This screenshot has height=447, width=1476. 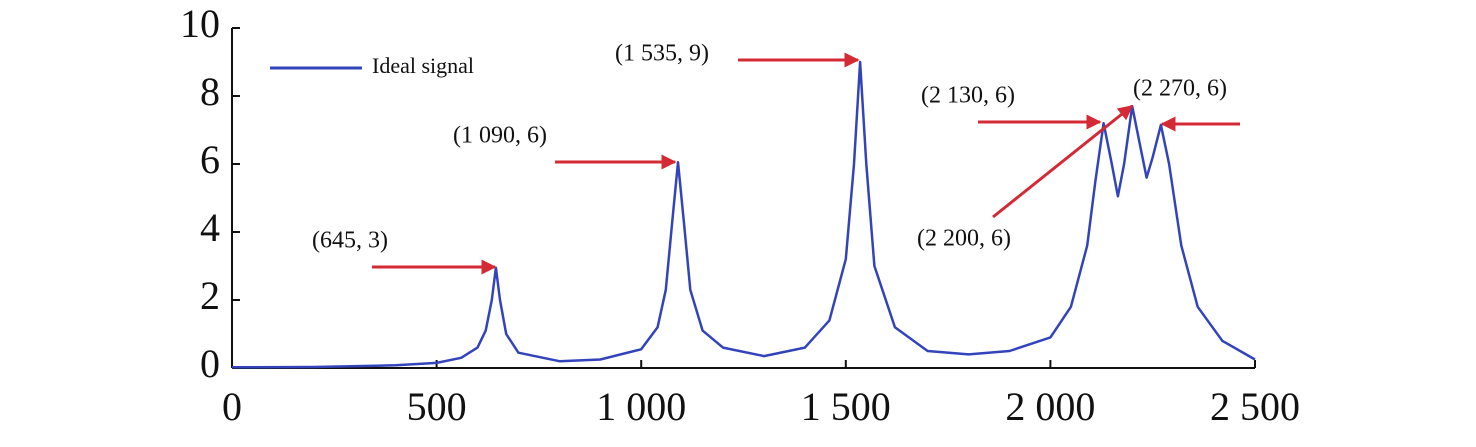 I want to click on annotation: (1 090, 6), so click(x=500, y=136).